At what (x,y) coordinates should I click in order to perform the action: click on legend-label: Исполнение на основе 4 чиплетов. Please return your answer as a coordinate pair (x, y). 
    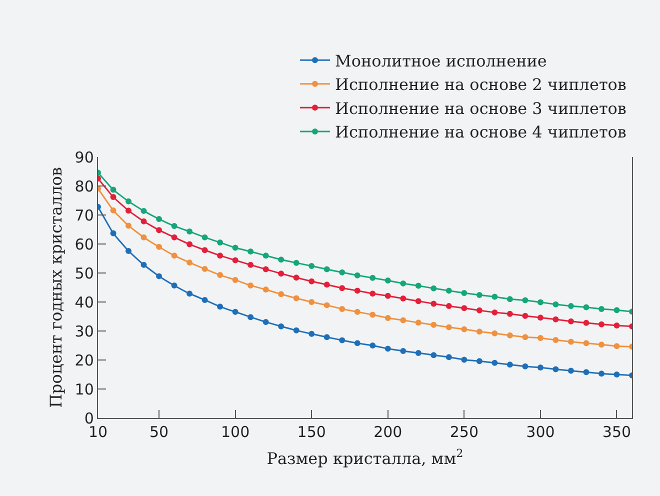
    Looking at the image, I should click on (480, 132).